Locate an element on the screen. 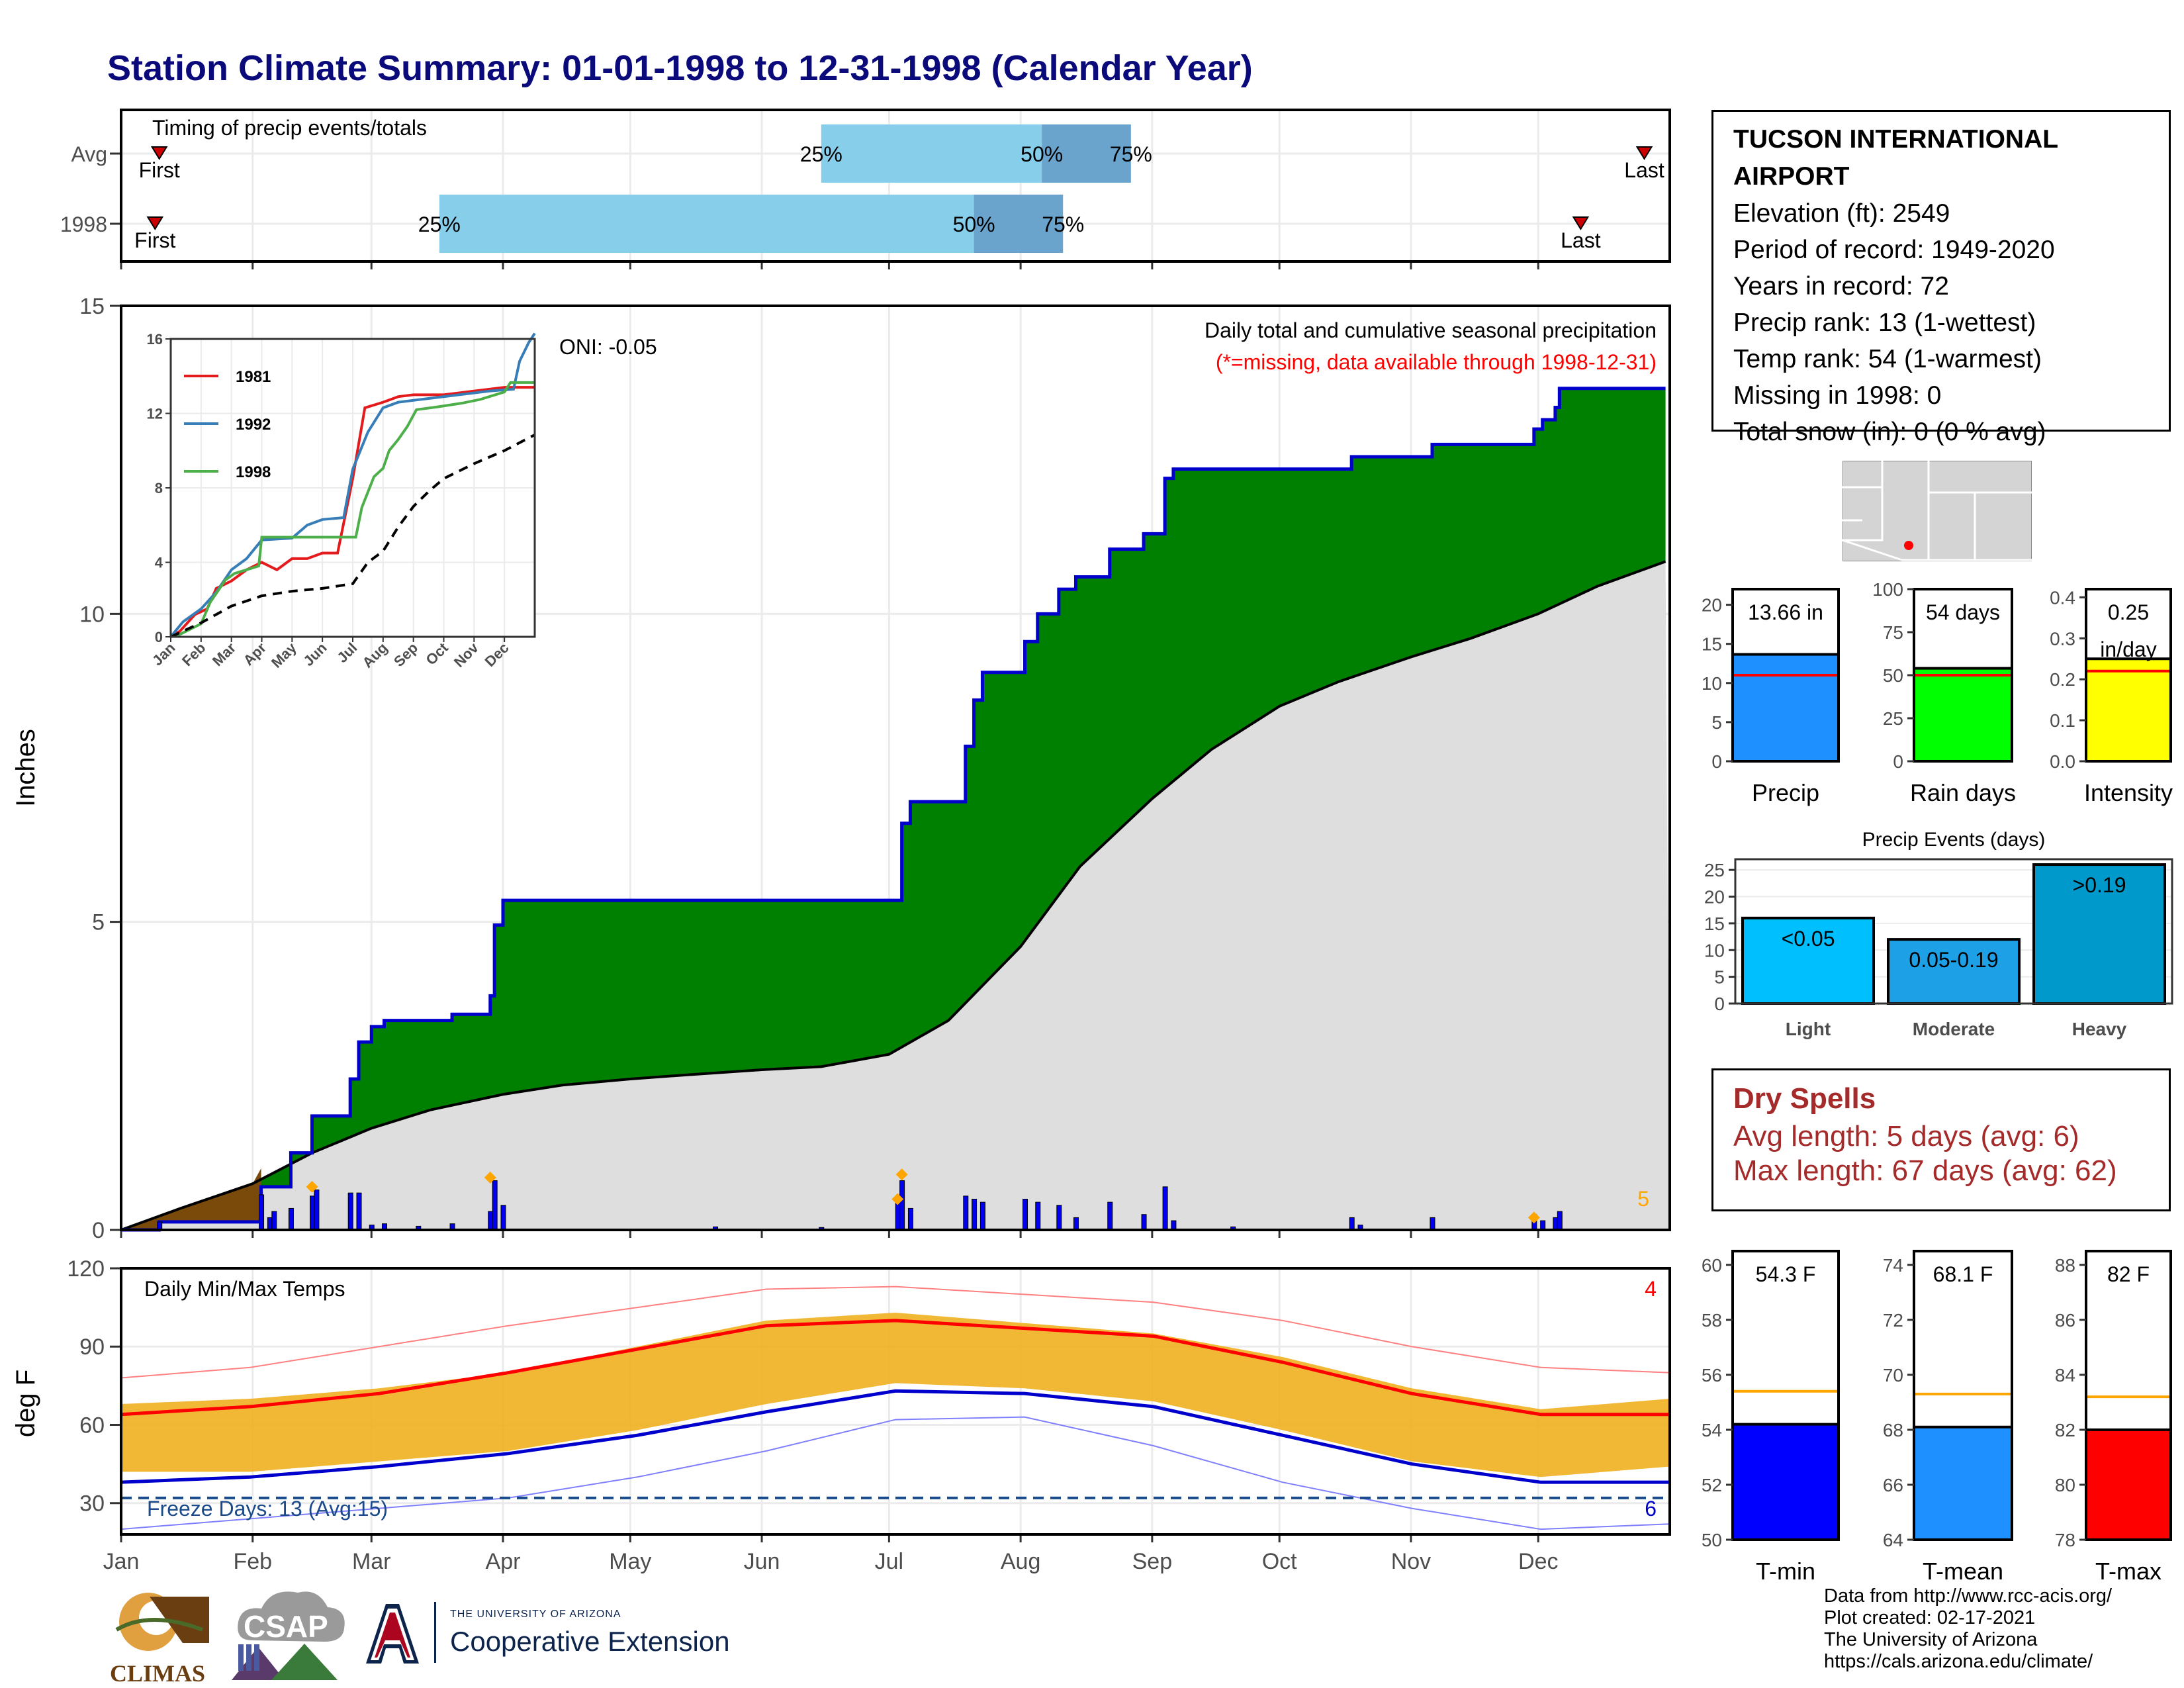 The height and width of the screenshot is (1688, 2184). deficit-area is located at coordinates (191, 1199).